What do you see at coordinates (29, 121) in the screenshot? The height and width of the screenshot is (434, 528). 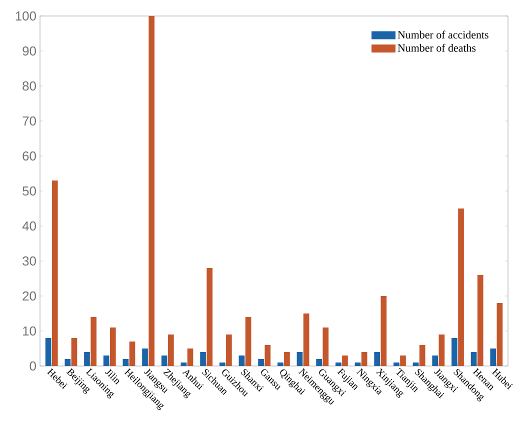 I see `y-tick-label: 70` at bounding box center [29, 121].